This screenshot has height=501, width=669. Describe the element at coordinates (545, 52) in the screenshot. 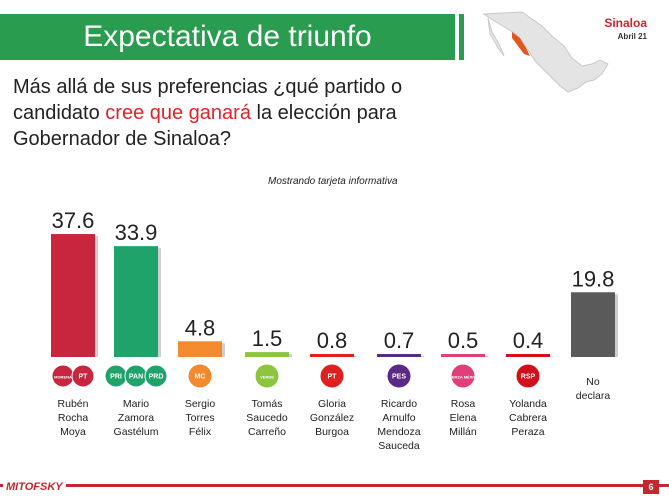

I see `mexico-map-icon` at that location.